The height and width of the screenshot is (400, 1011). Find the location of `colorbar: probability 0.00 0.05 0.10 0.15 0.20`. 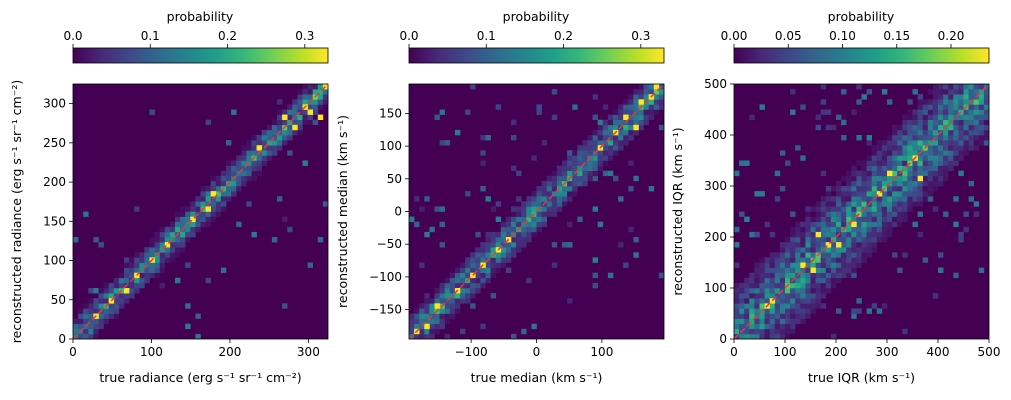

colorbar: probability 0.00 0.05 0.10 0.15 0.20 is located at coordinates (855, 36).